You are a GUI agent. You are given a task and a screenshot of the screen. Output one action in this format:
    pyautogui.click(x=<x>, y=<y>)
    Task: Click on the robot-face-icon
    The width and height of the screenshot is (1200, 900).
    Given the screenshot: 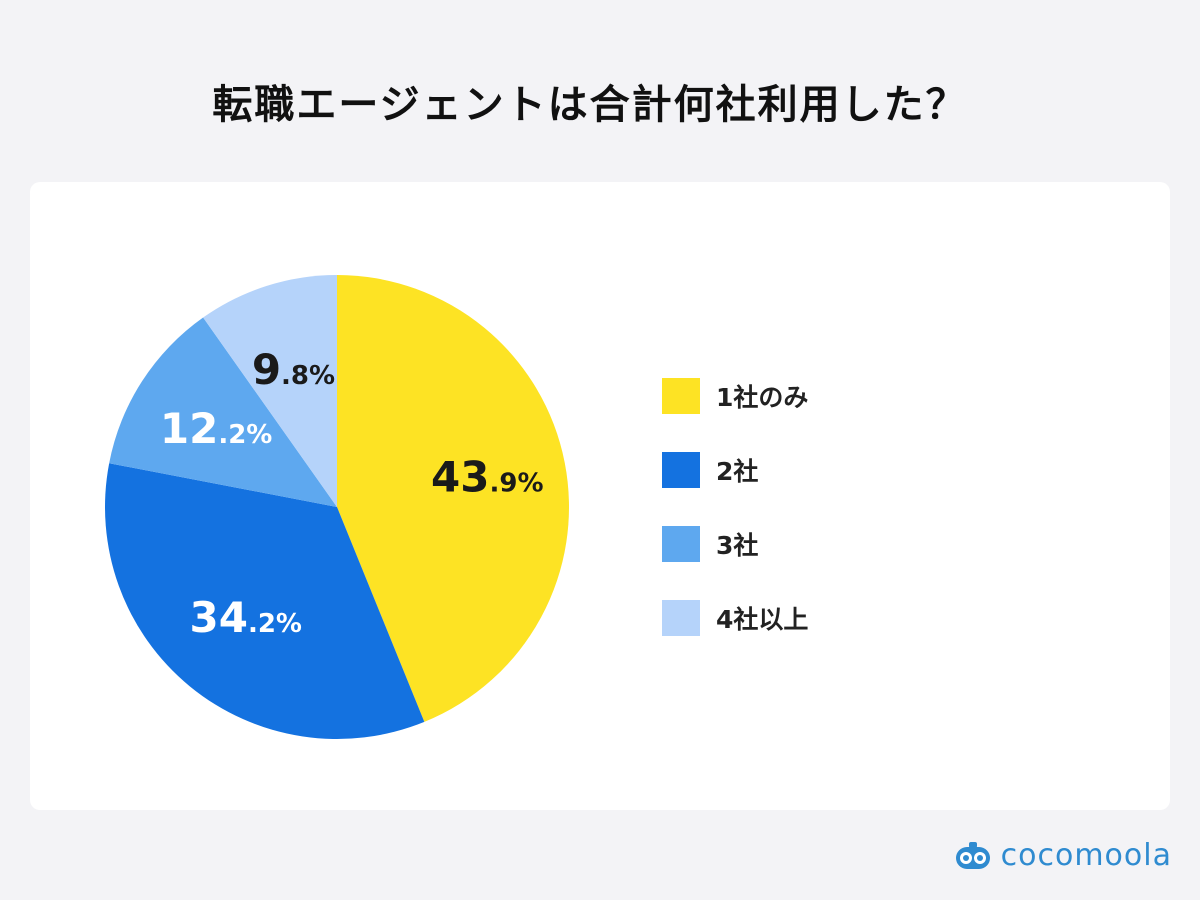 What is the action you would take?
    pyautogui.click(x=972, y=855)
    